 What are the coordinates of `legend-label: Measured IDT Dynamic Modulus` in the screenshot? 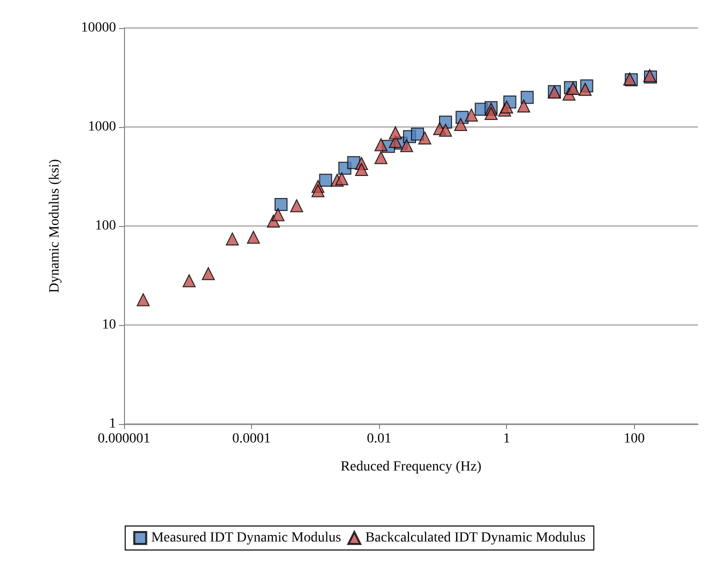 It's located at (246, 538).